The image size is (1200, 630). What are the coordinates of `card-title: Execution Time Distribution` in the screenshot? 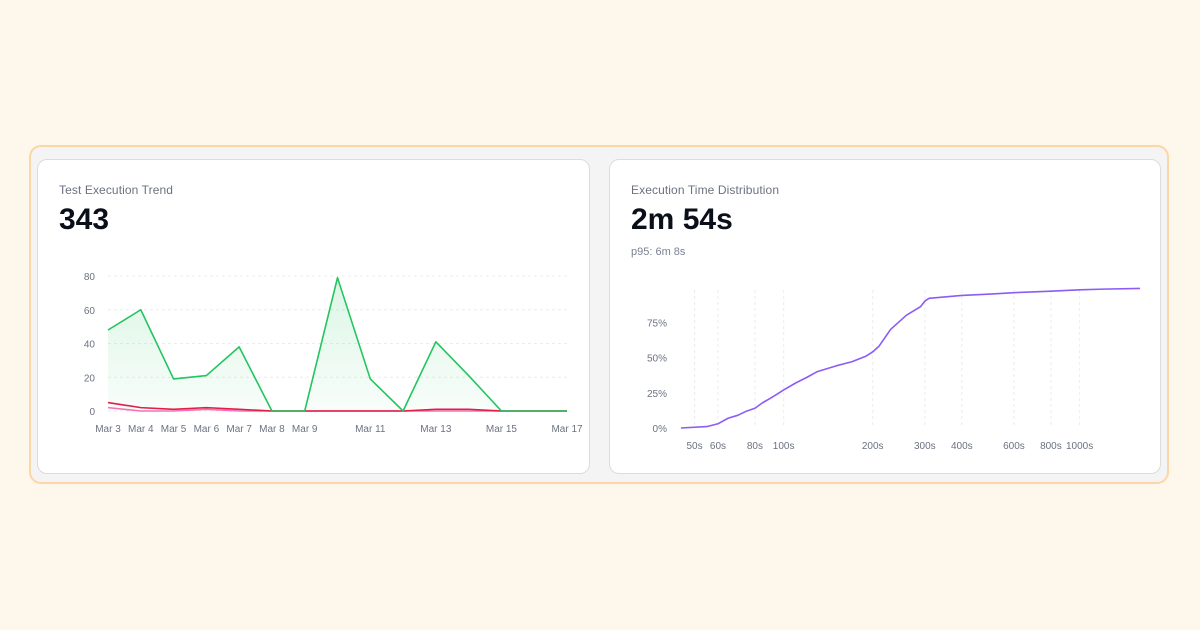 It's located at (705, 190).